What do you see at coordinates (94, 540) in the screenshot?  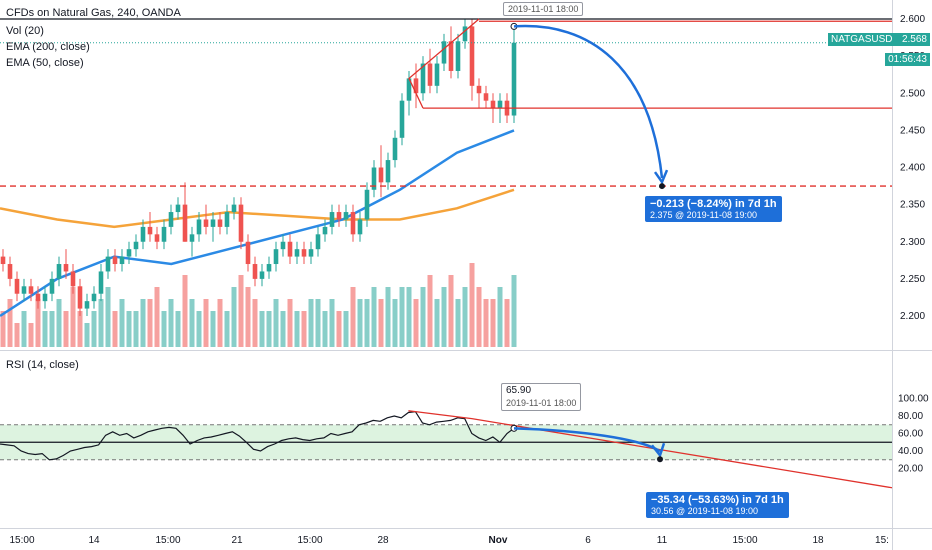 I see `time-axis-label: 14` at bounding box center [94, 540].